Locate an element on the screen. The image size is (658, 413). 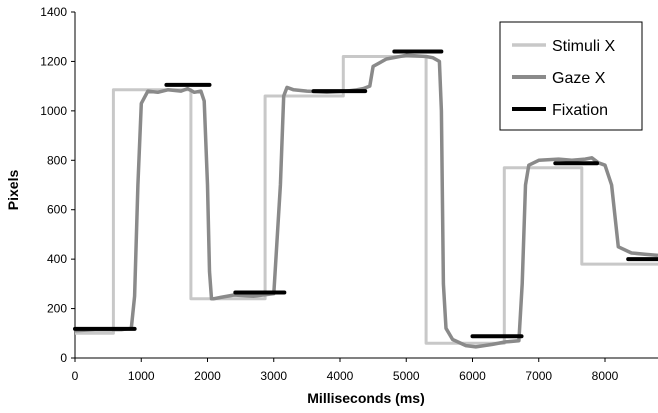
y-tick-label: 800 is located at coordinates (57, 160).